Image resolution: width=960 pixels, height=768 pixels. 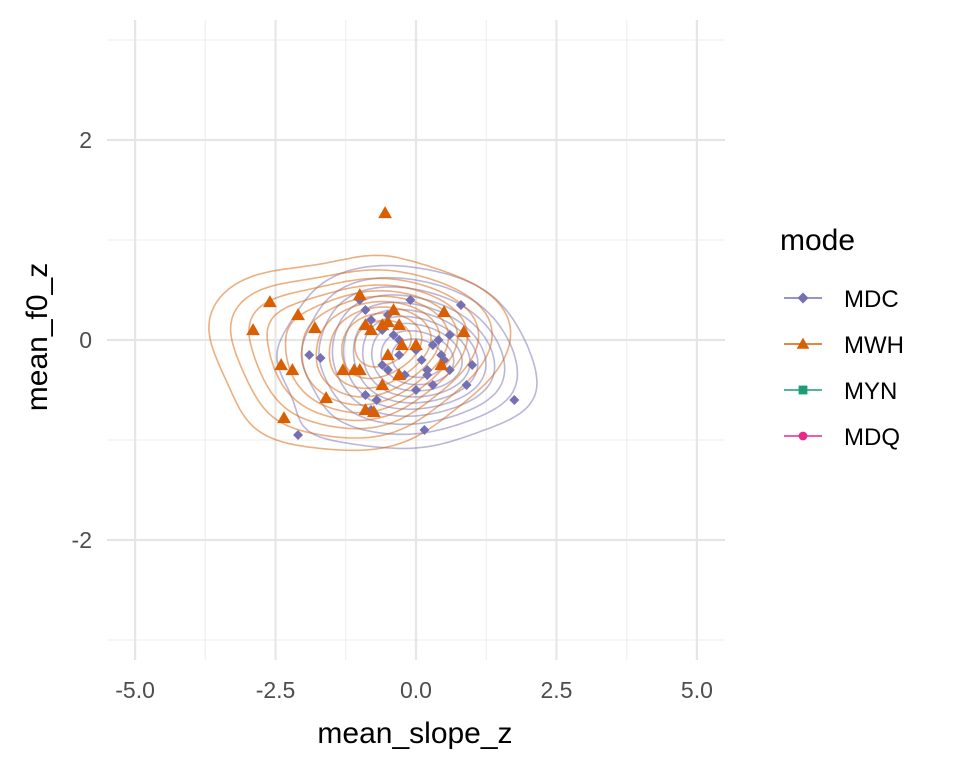 What do you see at coordinates (803, 298) in the screenshot?
I see `legend-key-diamond-icon` at bounding box center [803, 298].